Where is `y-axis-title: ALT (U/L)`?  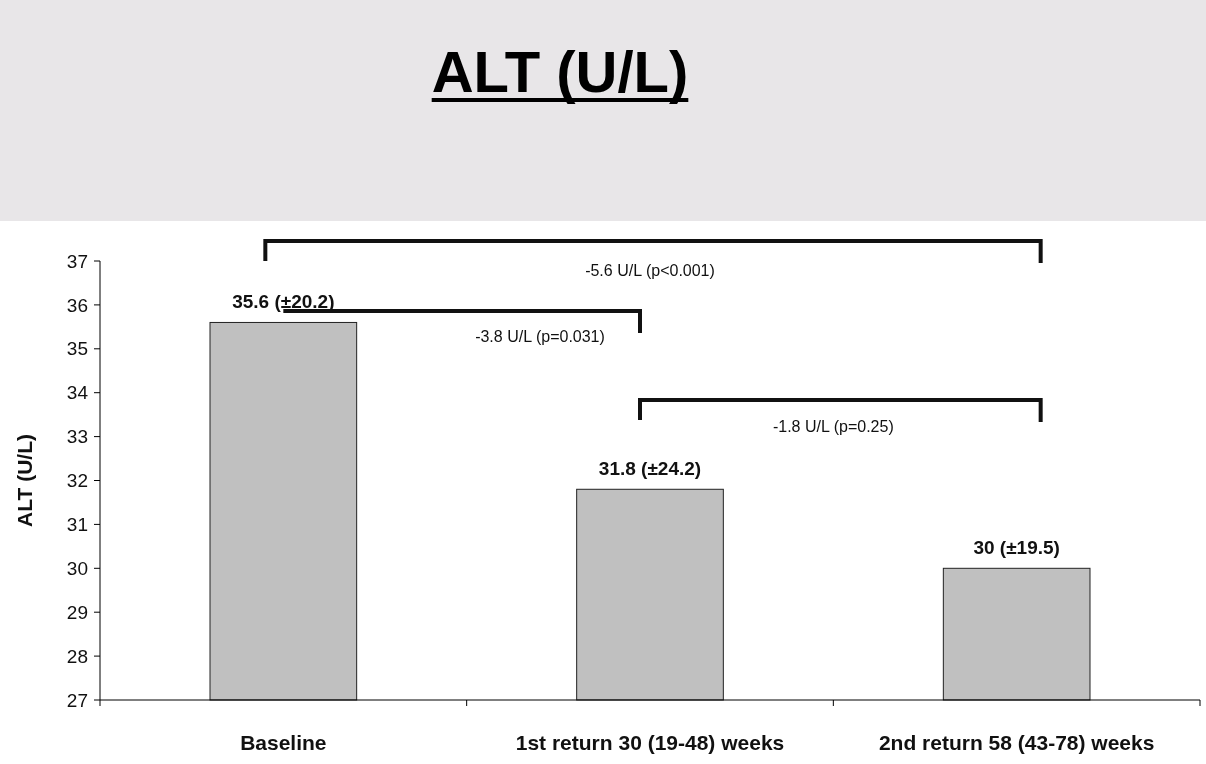
y-axis-title: ALT (U/L) is located at coordinates (24, 480).